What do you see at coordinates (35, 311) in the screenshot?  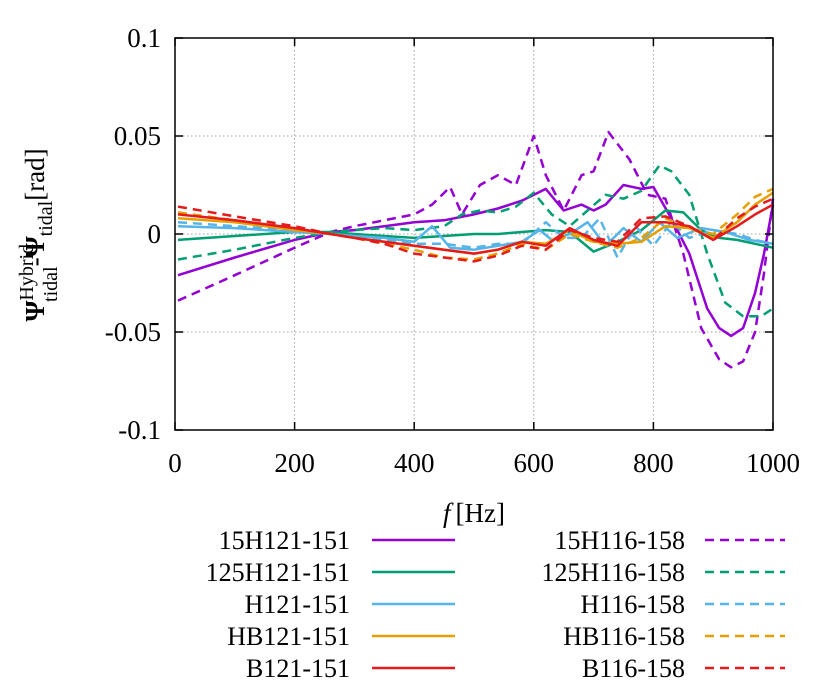 I see `y-label-psi-1: Ψ` at bounding box center [35, 311].